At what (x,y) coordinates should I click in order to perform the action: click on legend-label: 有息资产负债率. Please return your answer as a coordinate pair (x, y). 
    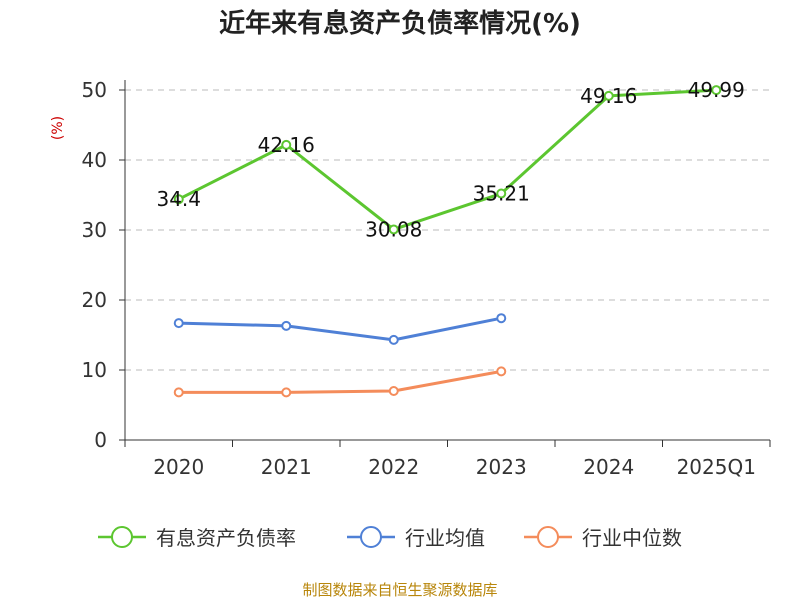
    Looking at the image, I should click on (226, 538).